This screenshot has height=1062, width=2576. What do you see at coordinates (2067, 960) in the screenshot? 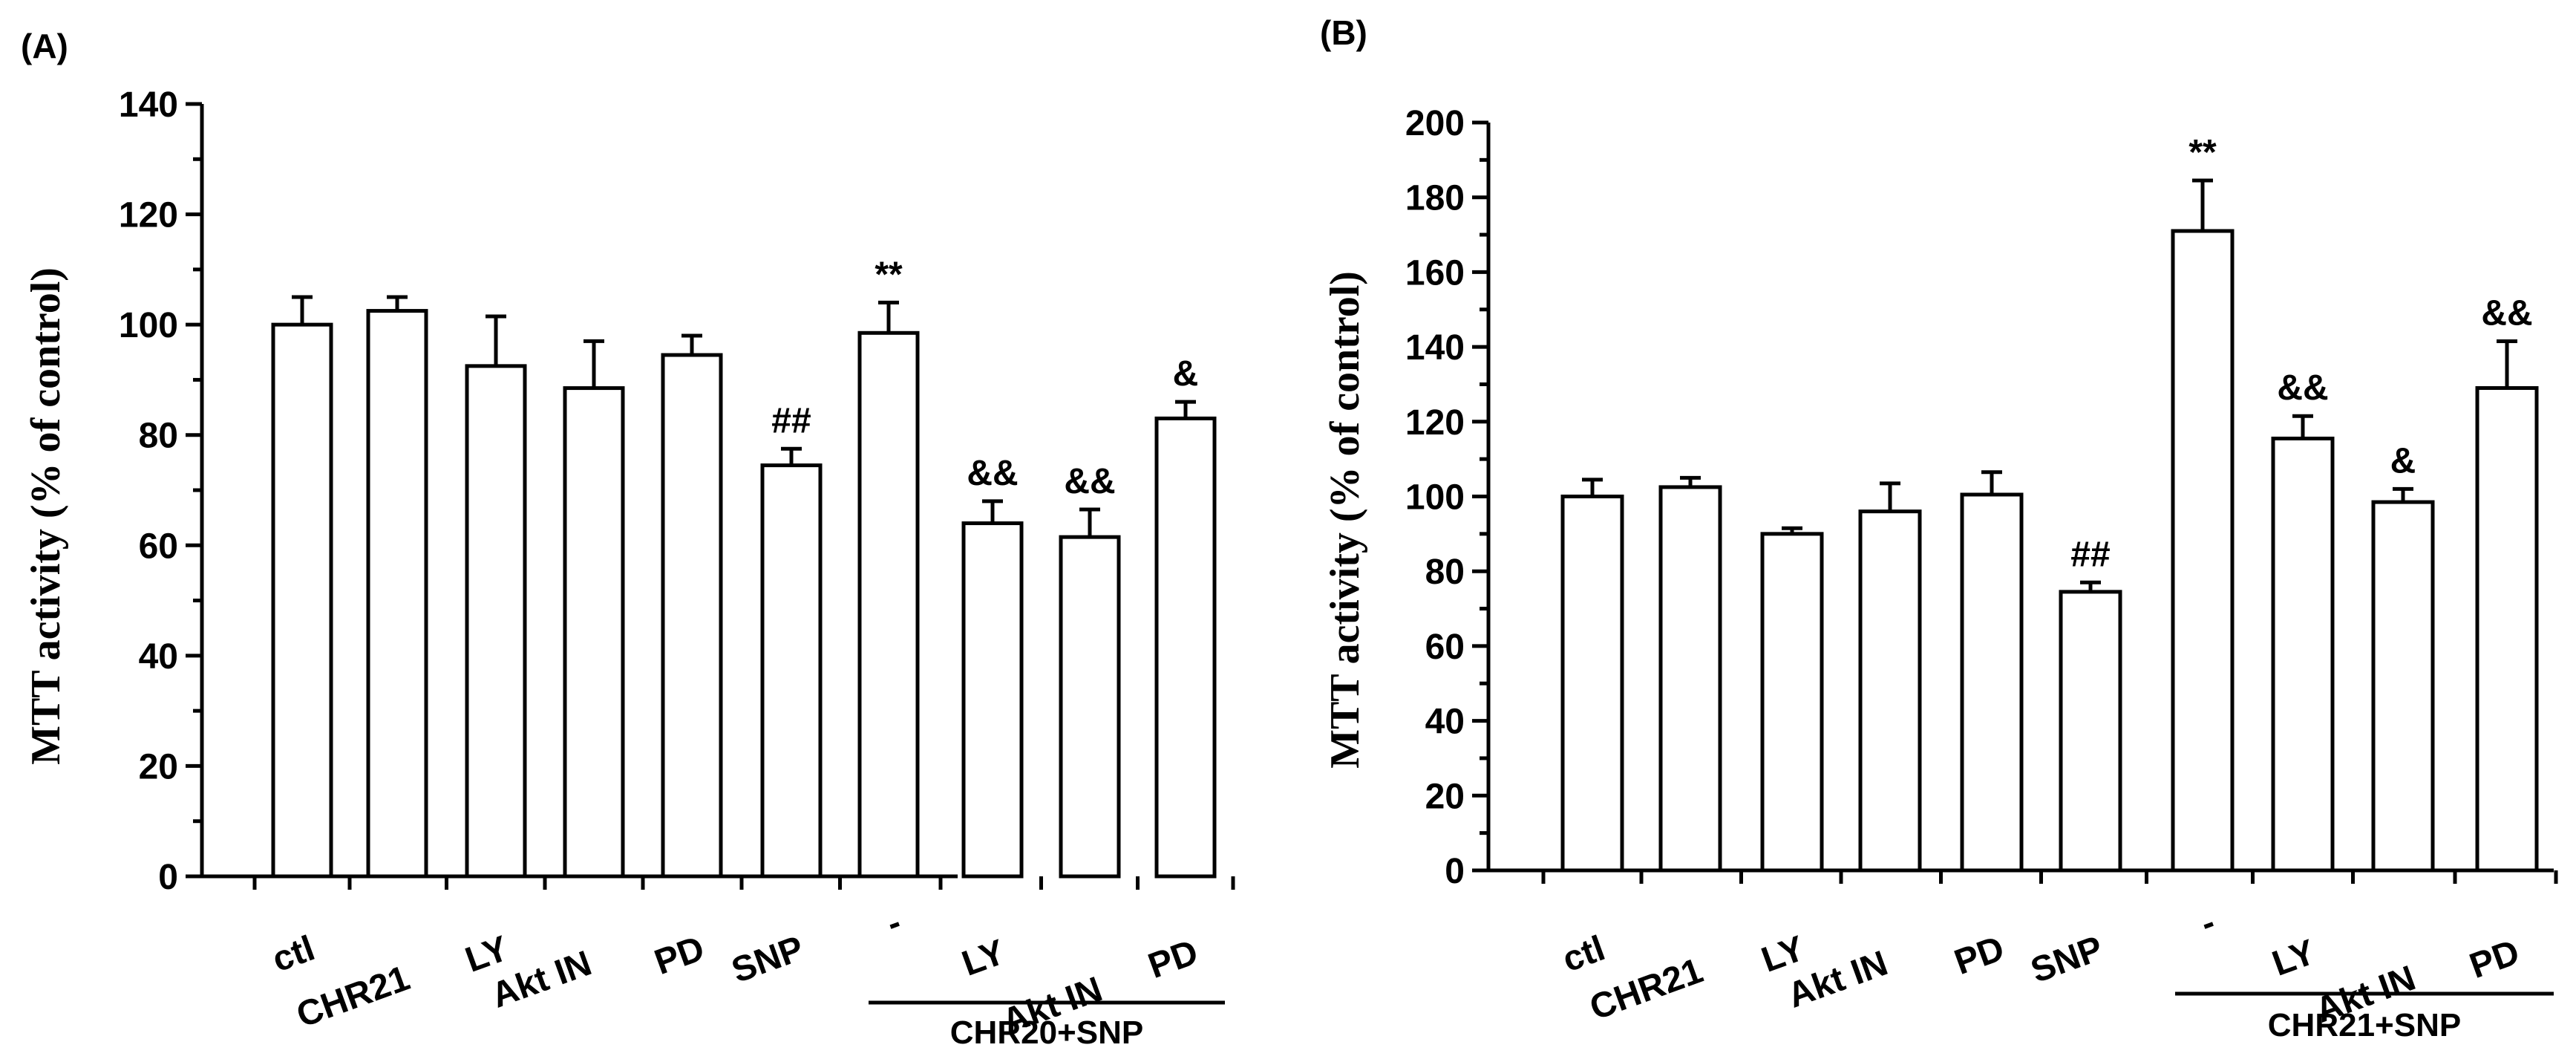
I see `panel-b-category-label: SNP` at bounding box center [2067, 960].